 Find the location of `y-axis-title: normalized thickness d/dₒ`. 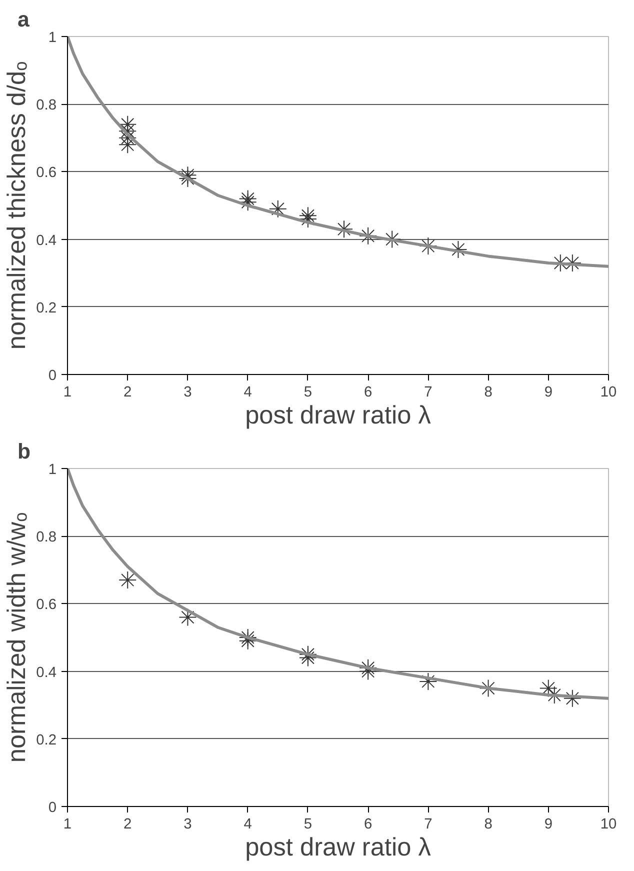

y-axis-title: normalized thickness d/dₒ is located at coordinates (17, 205).